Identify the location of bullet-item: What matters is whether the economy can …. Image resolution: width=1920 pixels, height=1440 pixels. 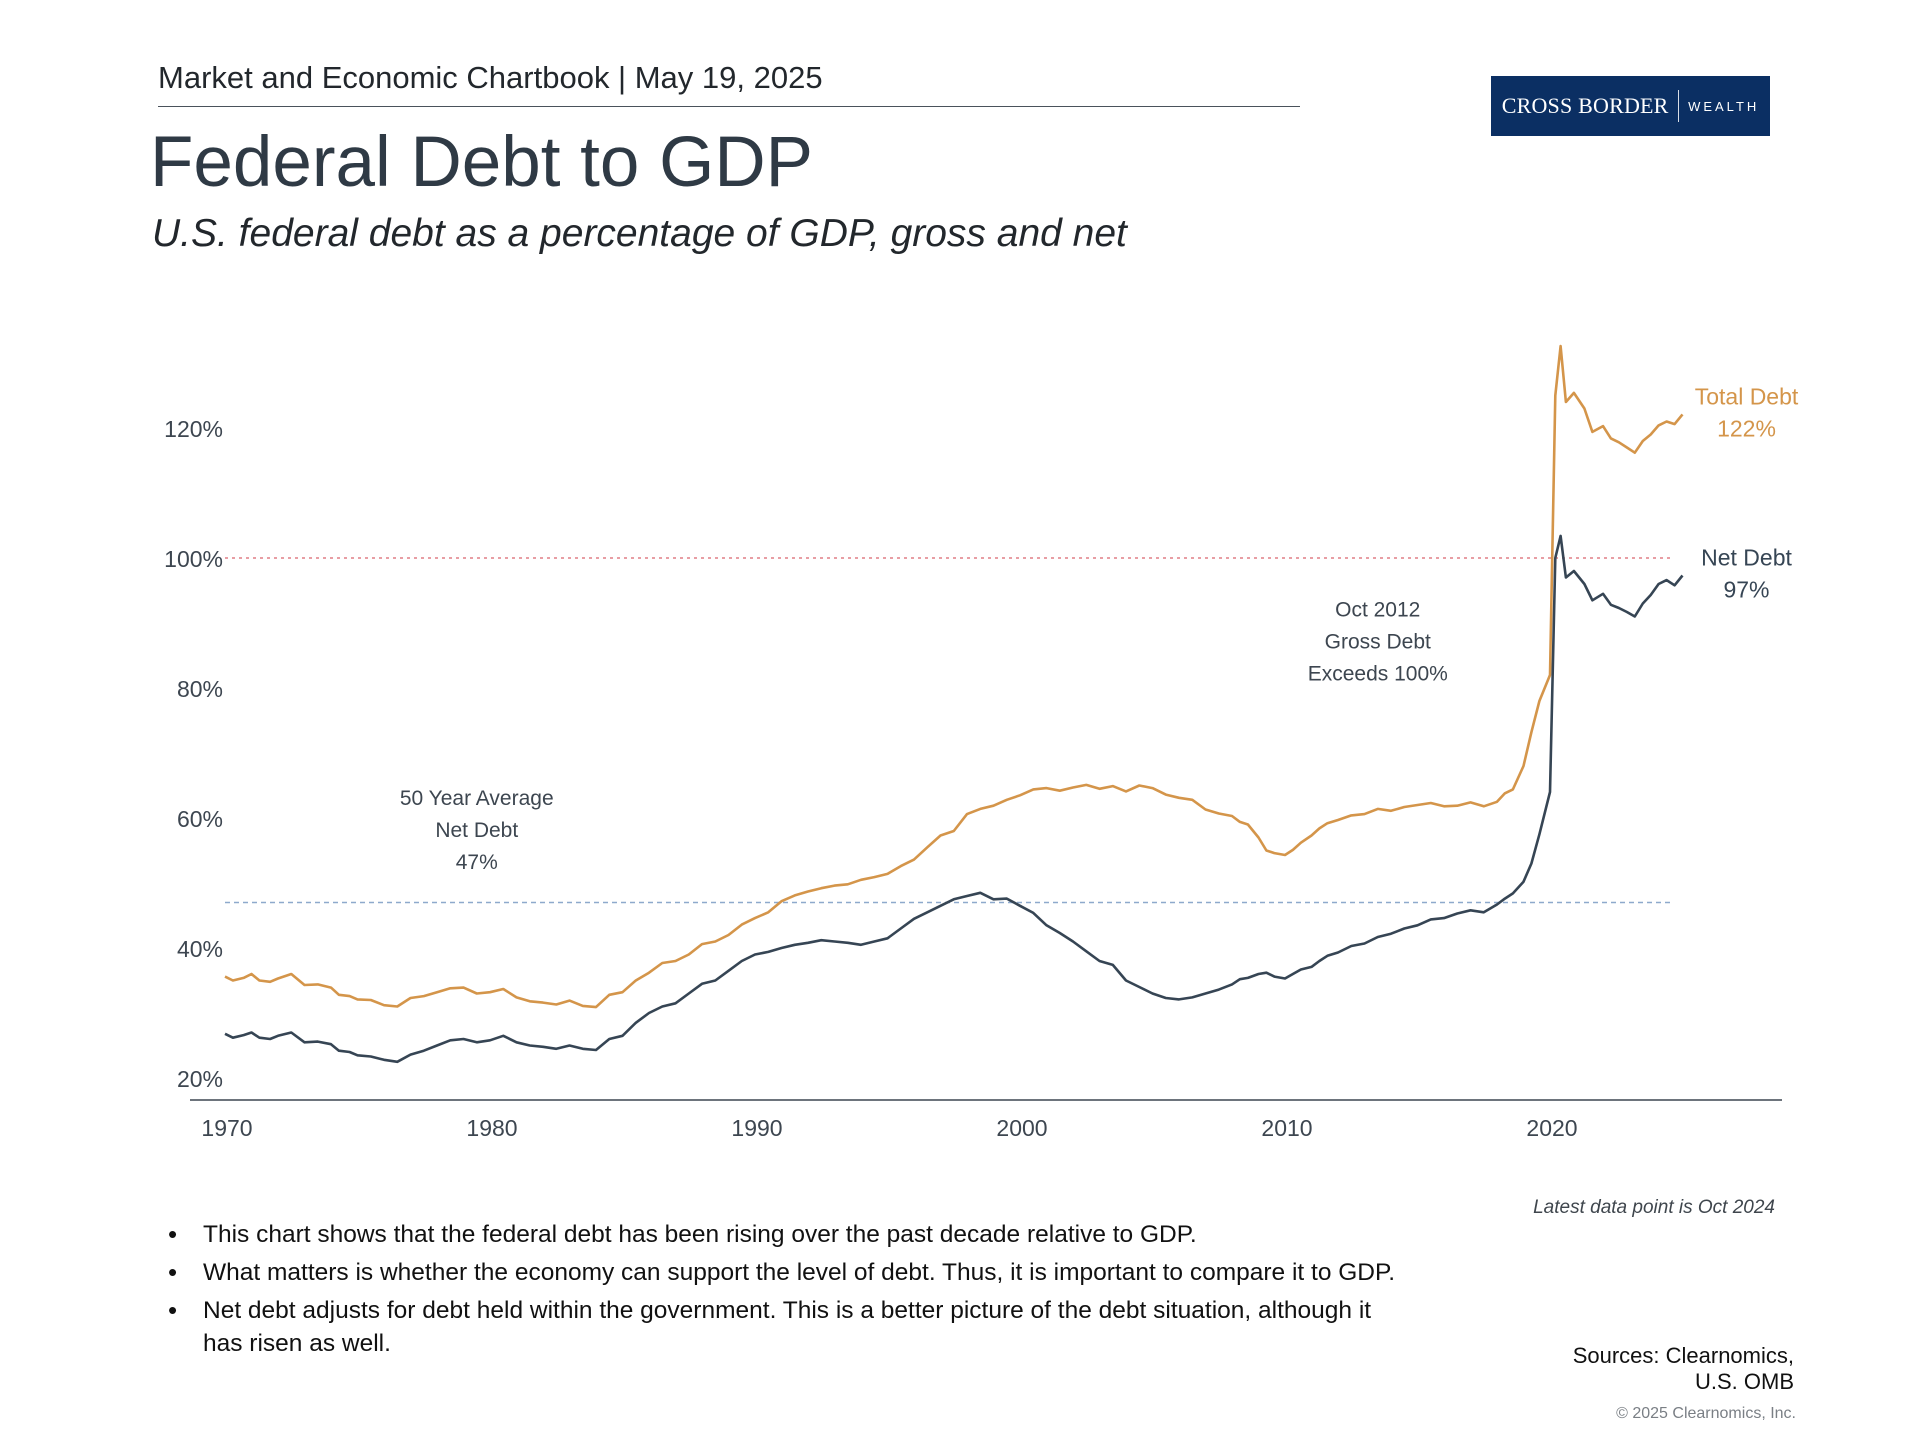
(783, 1272).